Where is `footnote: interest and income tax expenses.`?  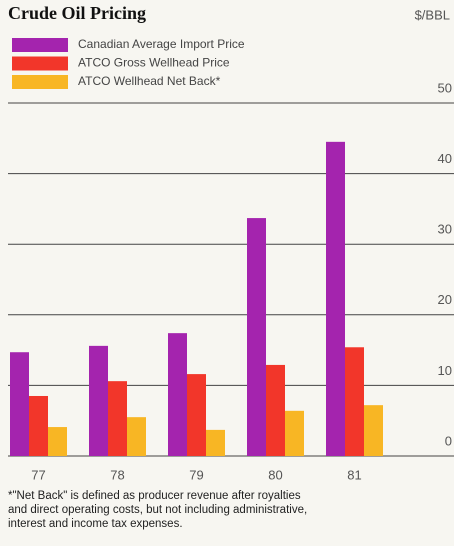
footnote: interest and income tax expenses. is located at coordinates (95, 524).